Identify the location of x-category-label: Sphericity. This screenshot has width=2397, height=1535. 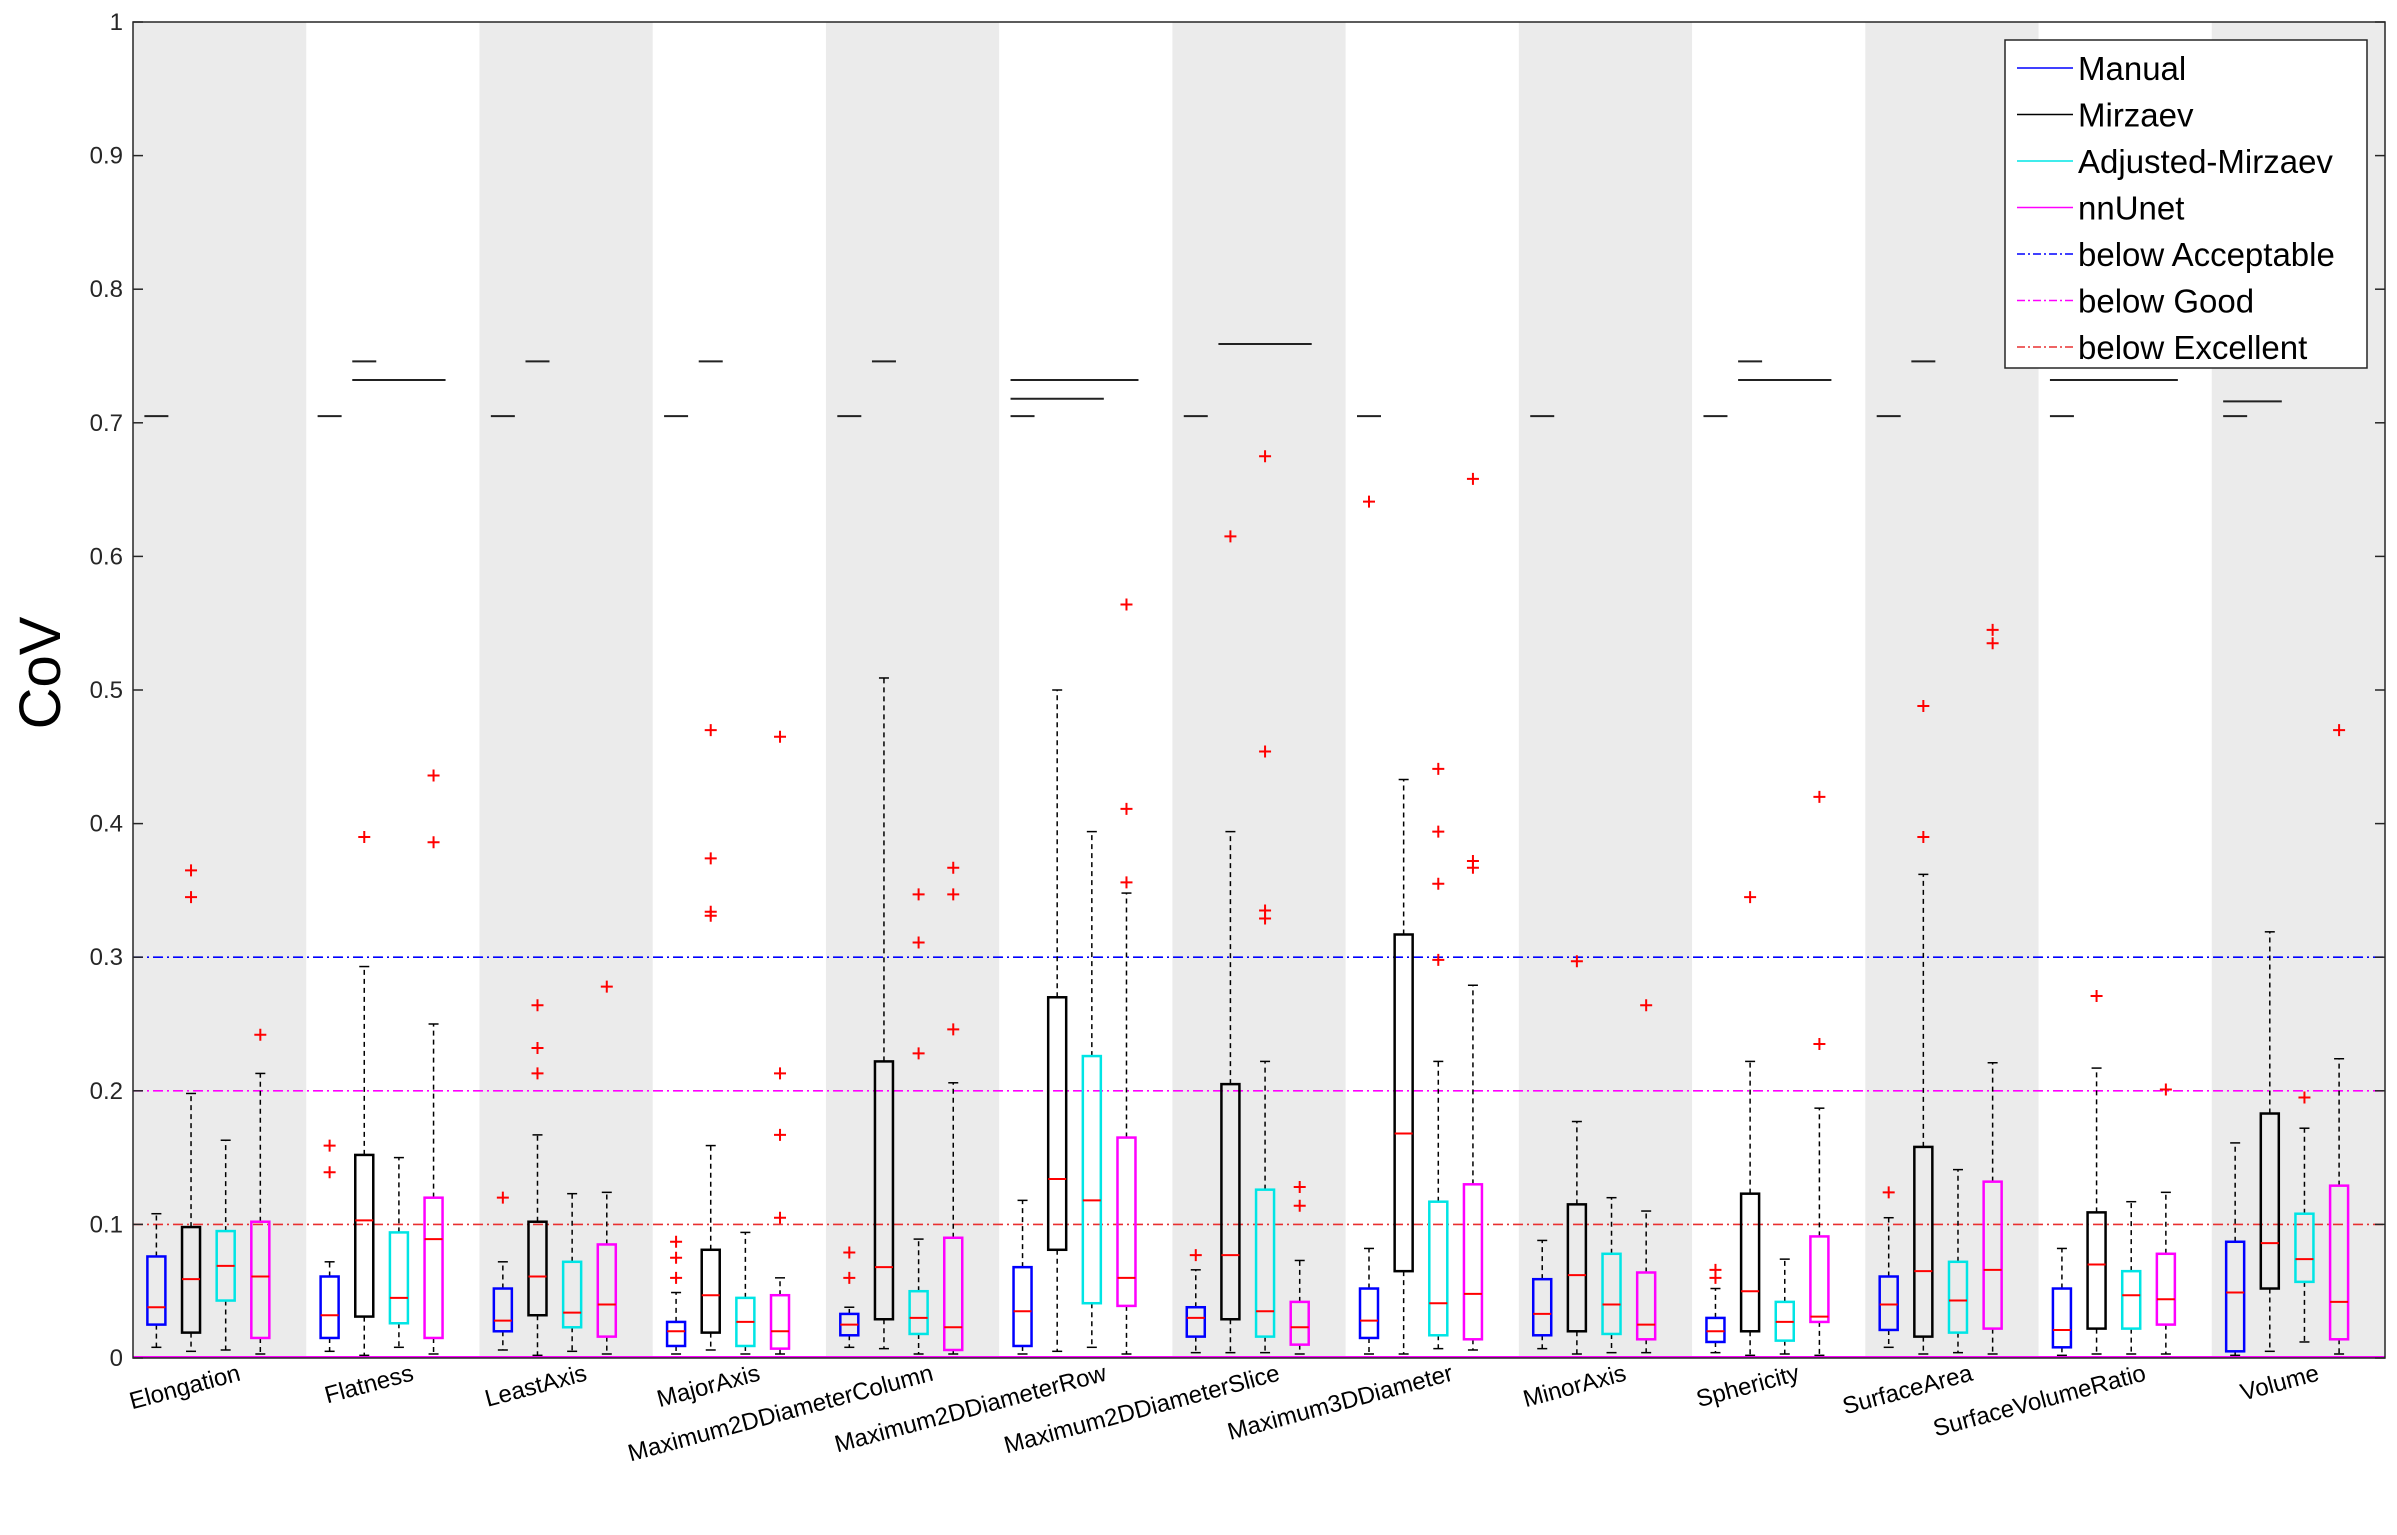
(1747, 1386).